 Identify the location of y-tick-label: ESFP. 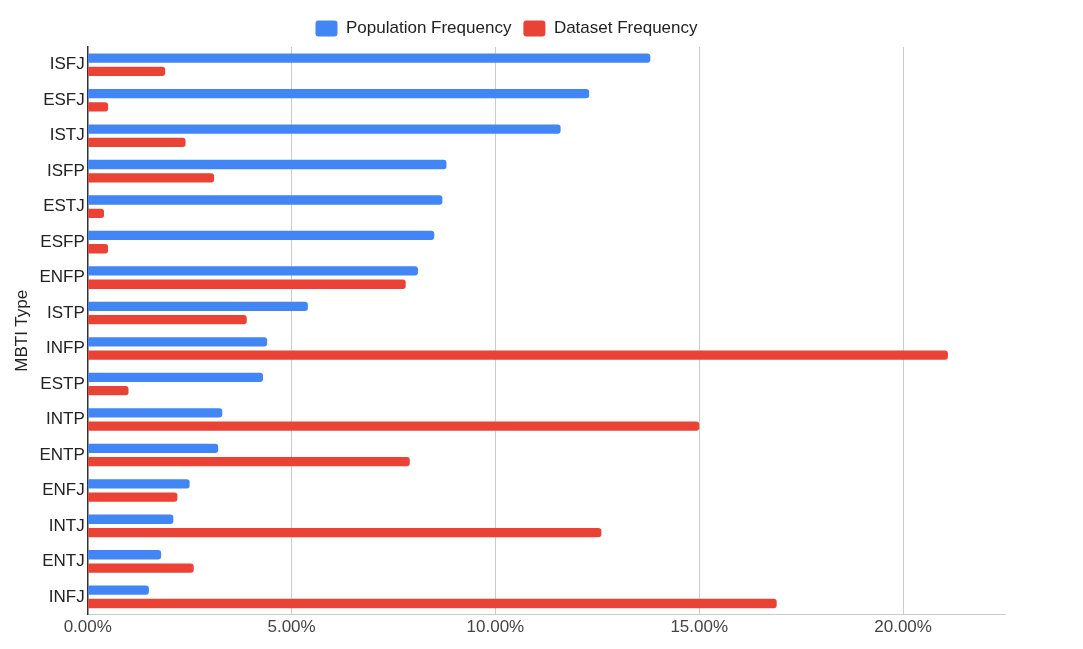
(62, 241).